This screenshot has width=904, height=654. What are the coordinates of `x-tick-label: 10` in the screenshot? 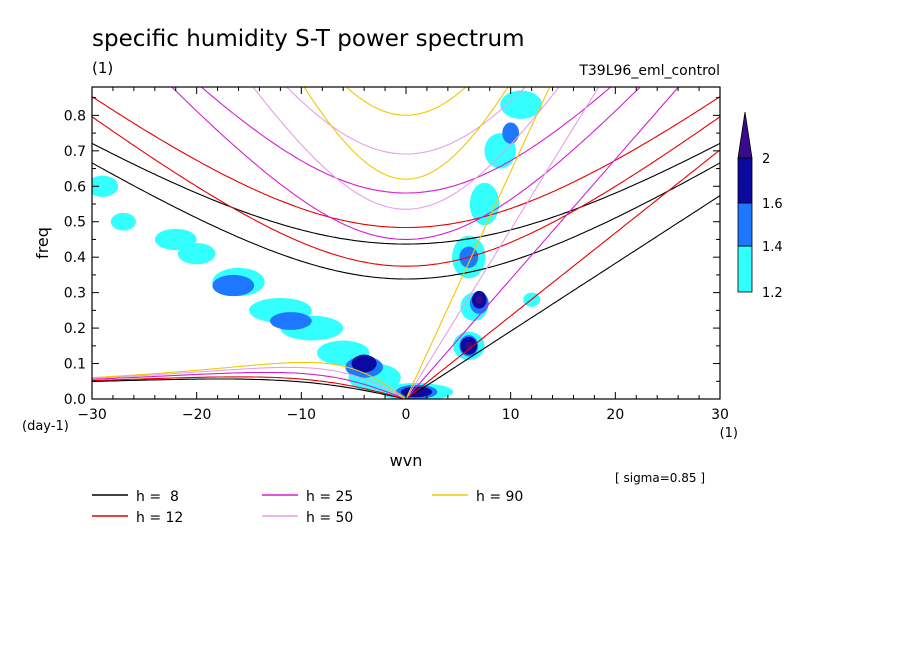 It's located at (511, 415).